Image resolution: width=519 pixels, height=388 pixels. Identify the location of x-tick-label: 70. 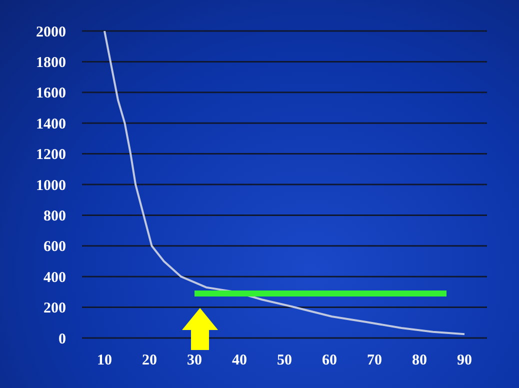
(374, 360).